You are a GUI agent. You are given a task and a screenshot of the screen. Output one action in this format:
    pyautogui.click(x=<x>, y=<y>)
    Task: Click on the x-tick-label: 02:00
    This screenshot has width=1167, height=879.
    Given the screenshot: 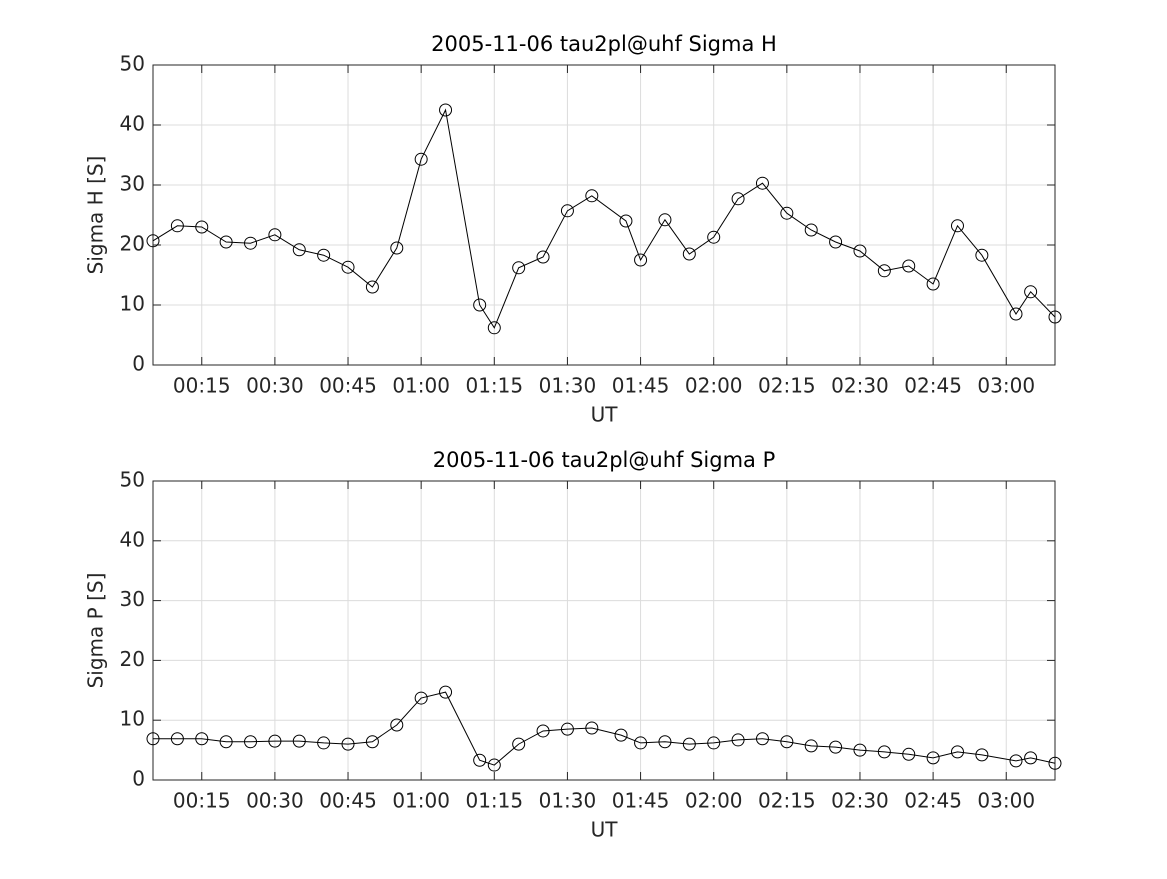 What is the action you would take?
    pyautogui.click(x=714, y=386)
    